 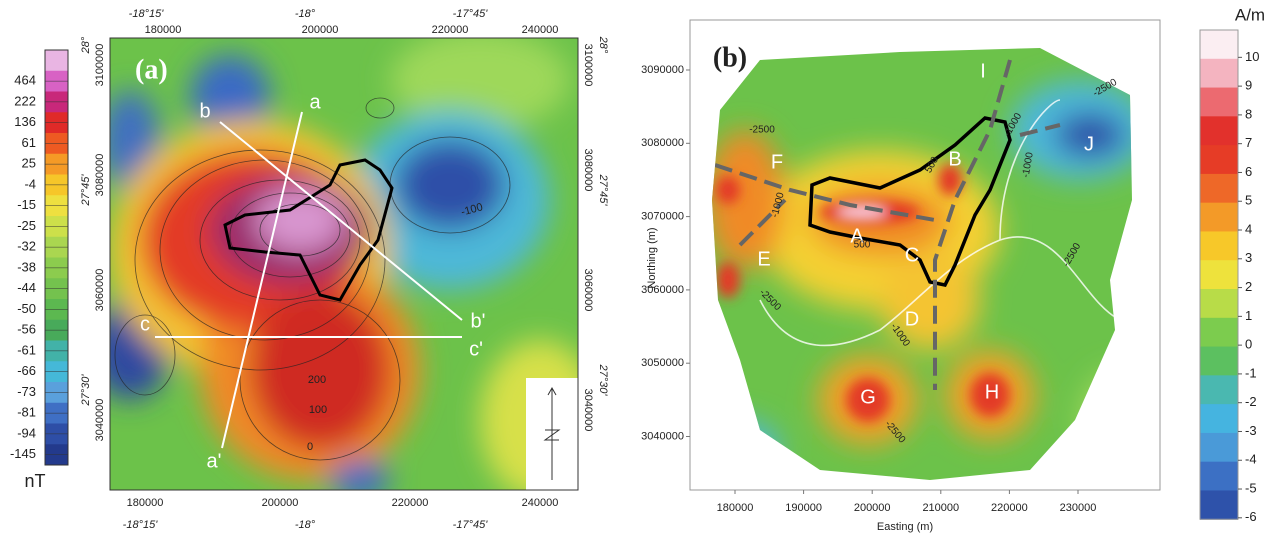 What do you see at coordinates (1078, 508) in the screenshot?
I see `x-tick-label: 230000` at bounding box center [1078, 508].